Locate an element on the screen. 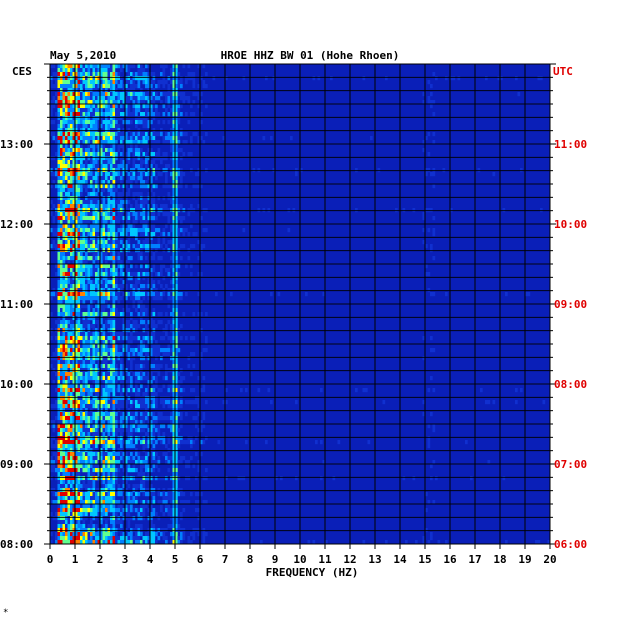 This screenshot has width=630, height=624. x-tick-label: 15 is located at coordinates (424, 559).